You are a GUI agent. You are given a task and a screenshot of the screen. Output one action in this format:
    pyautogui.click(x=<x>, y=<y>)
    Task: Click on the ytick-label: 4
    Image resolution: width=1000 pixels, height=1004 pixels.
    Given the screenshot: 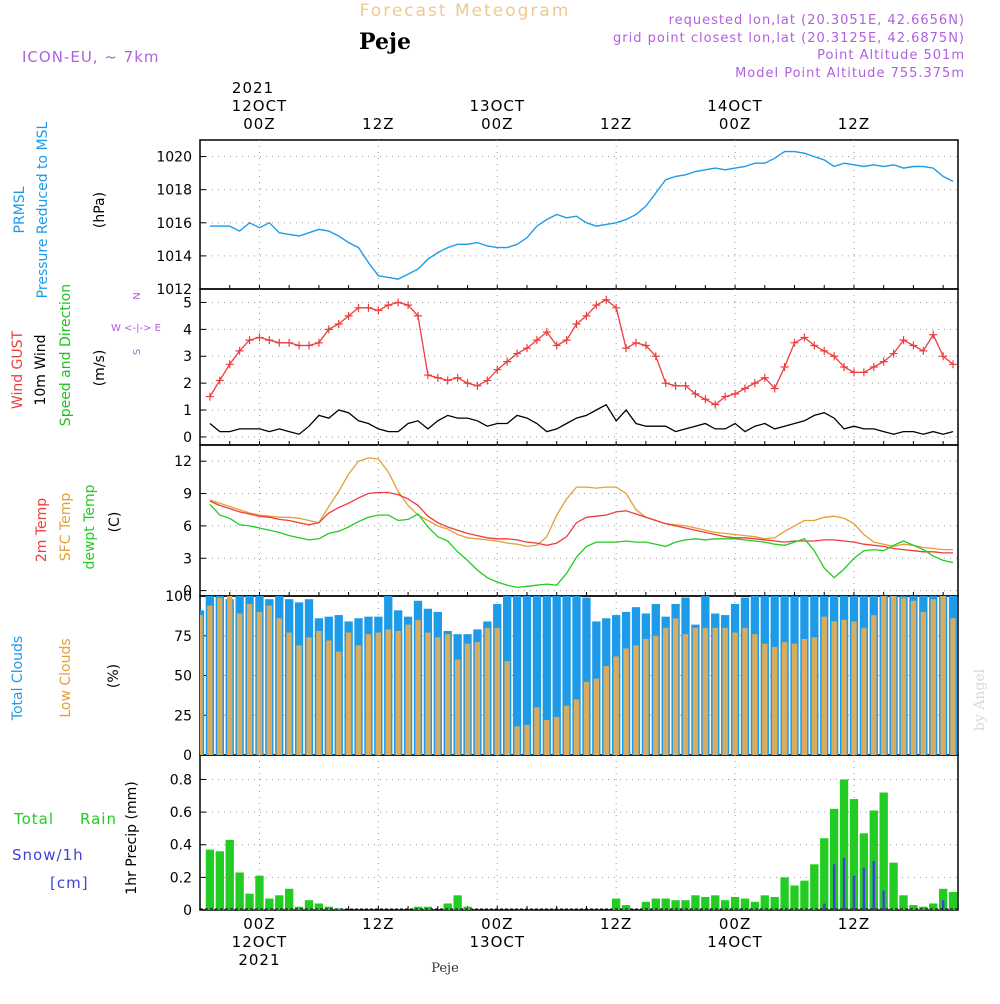 What is the action you would take?
    pyautogui.click(x=187, y=330)
    